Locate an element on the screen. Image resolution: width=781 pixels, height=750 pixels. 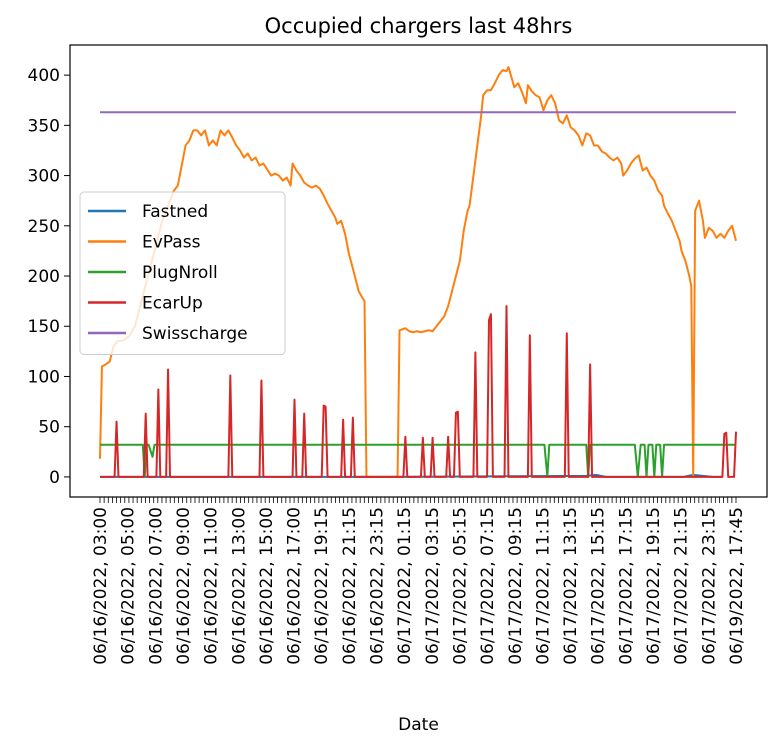
y-tick-label: 250 is located at coordinates (44, 227).